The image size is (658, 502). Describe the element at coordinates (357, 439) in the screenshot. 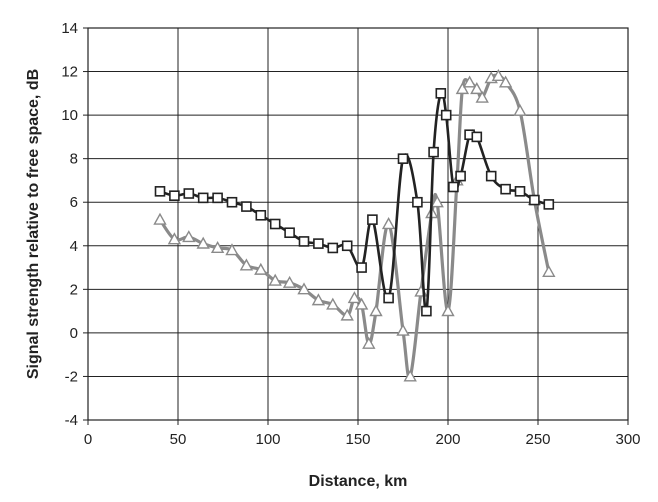

I see `x-tick-label: 150` at that location.